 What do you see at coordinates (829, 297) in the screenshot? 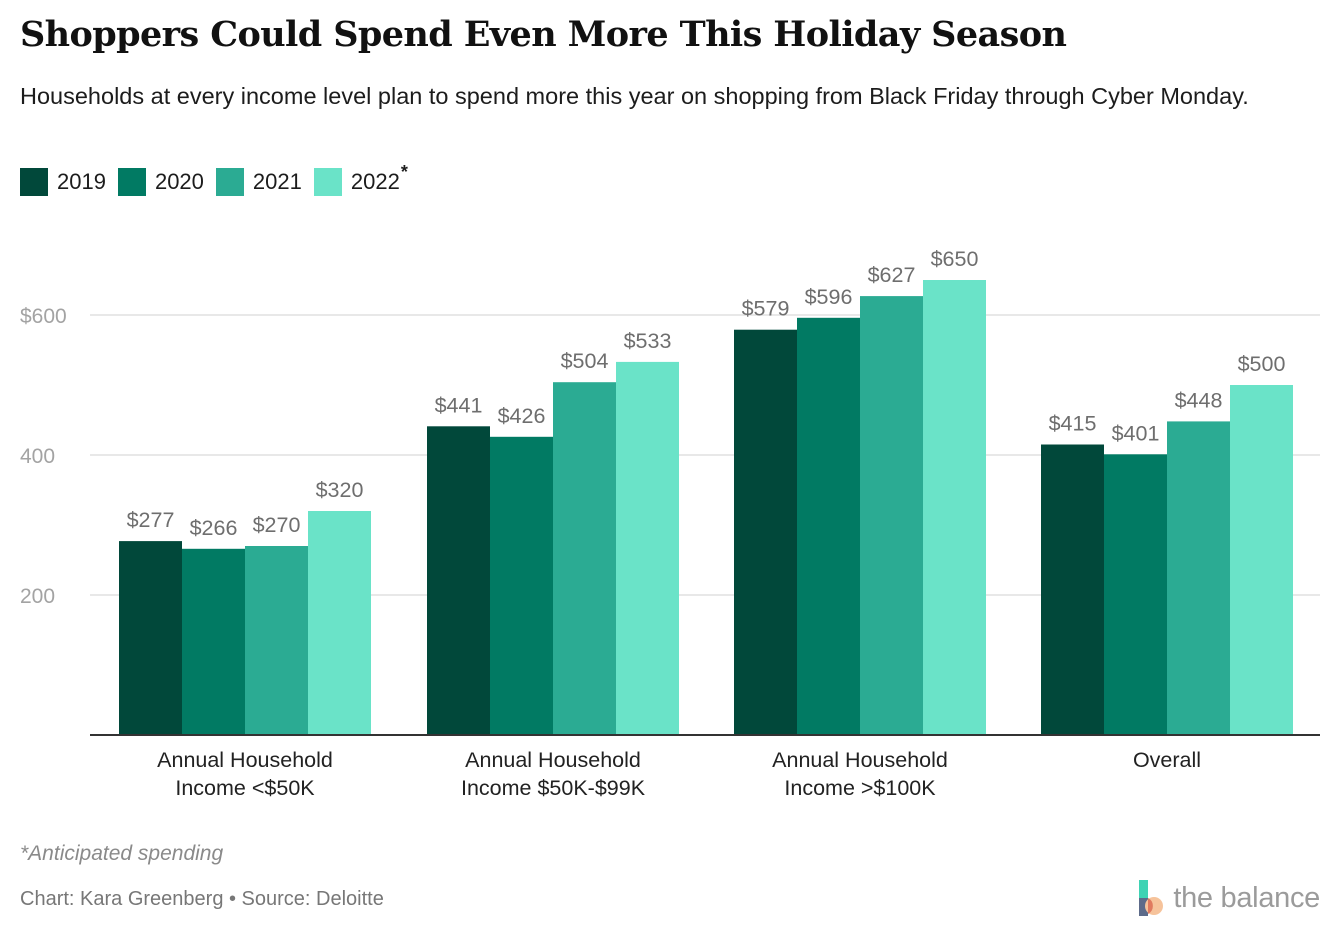
I see `data-label: $596` at bounding box center [829, 297].